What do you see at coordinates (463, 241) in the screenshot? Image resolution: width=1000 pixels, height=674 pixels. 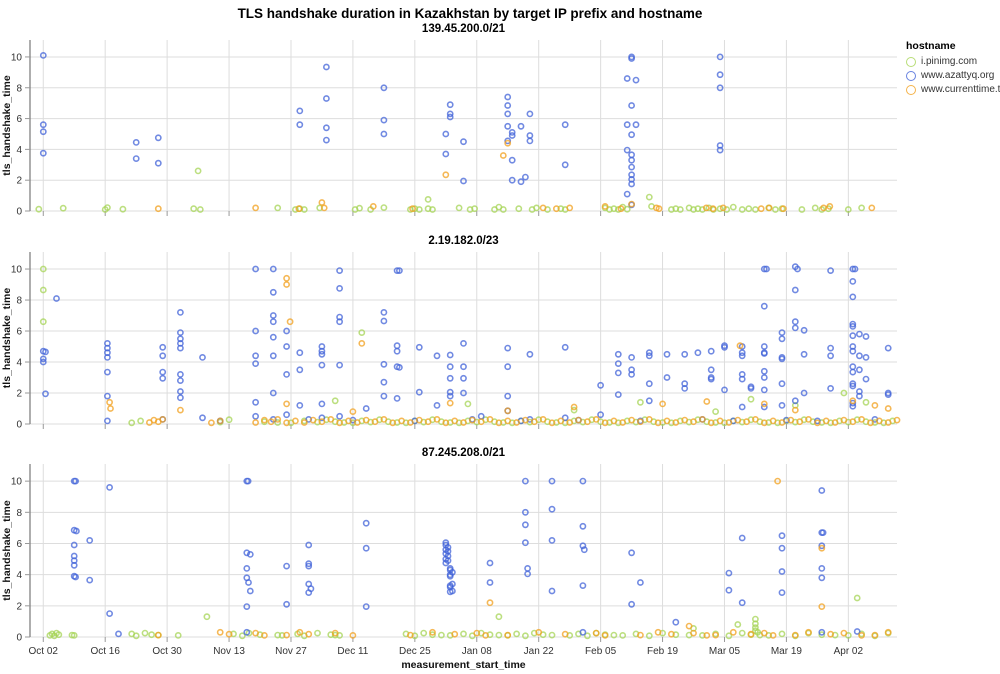 I see `facet-title: 2.19.182.0/23` at bounding box center [463, 241].